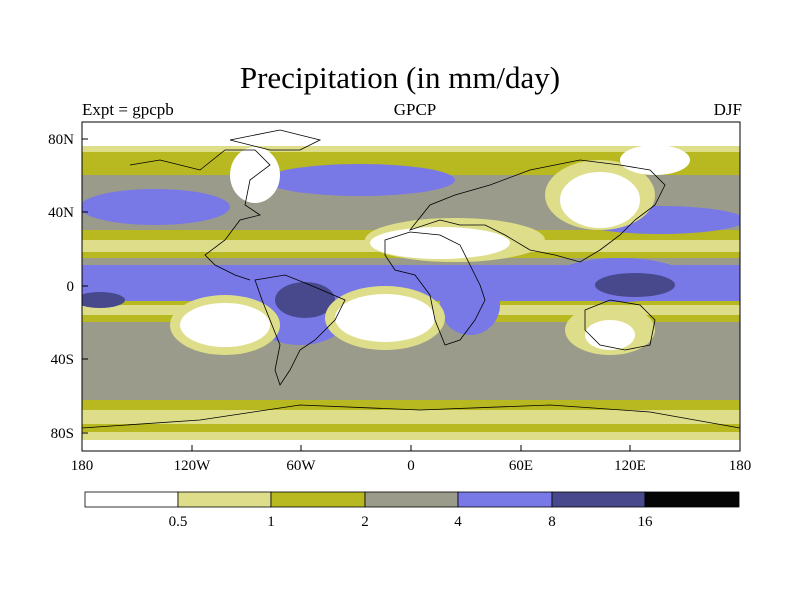  What do you see at coordinates (521, 466) in the screenshot?
I see `lon-label-60e: 60E` at bounding box center [521, 466].